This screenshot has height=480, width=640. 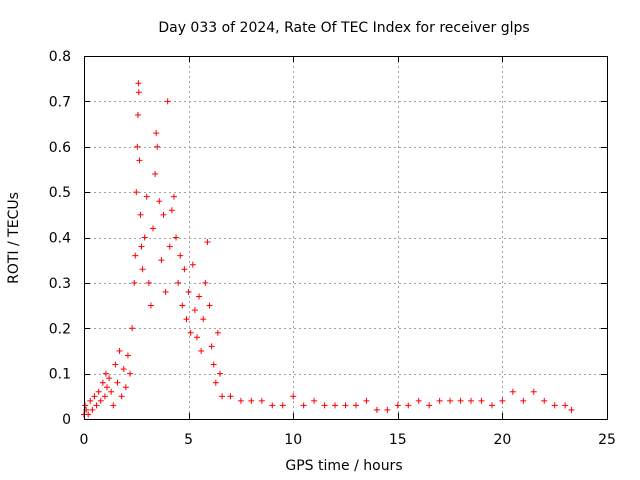 I want to click on y-tick-label: 0.6, so click(x=60, y=148).